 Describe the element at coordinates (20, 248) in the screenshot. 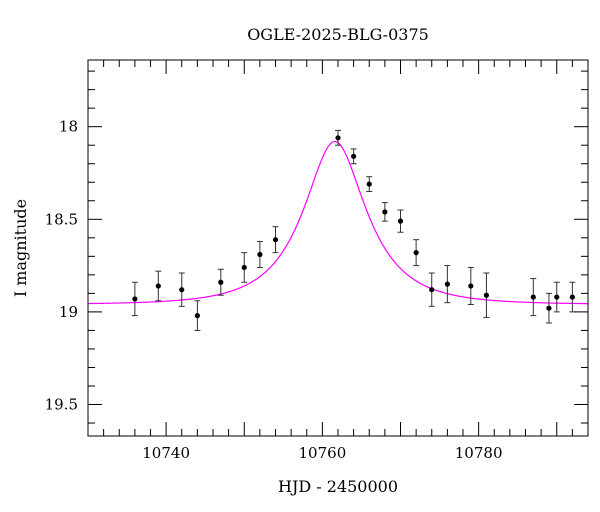

I see `y-axis-label: I magnitude` at that location.